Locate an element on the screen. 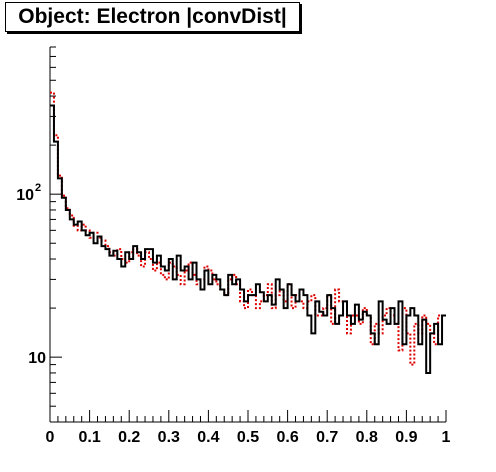 This screenshot has height=472, width=496. y-axis-ticks: 10 210 is located at coordinates (39, 234).